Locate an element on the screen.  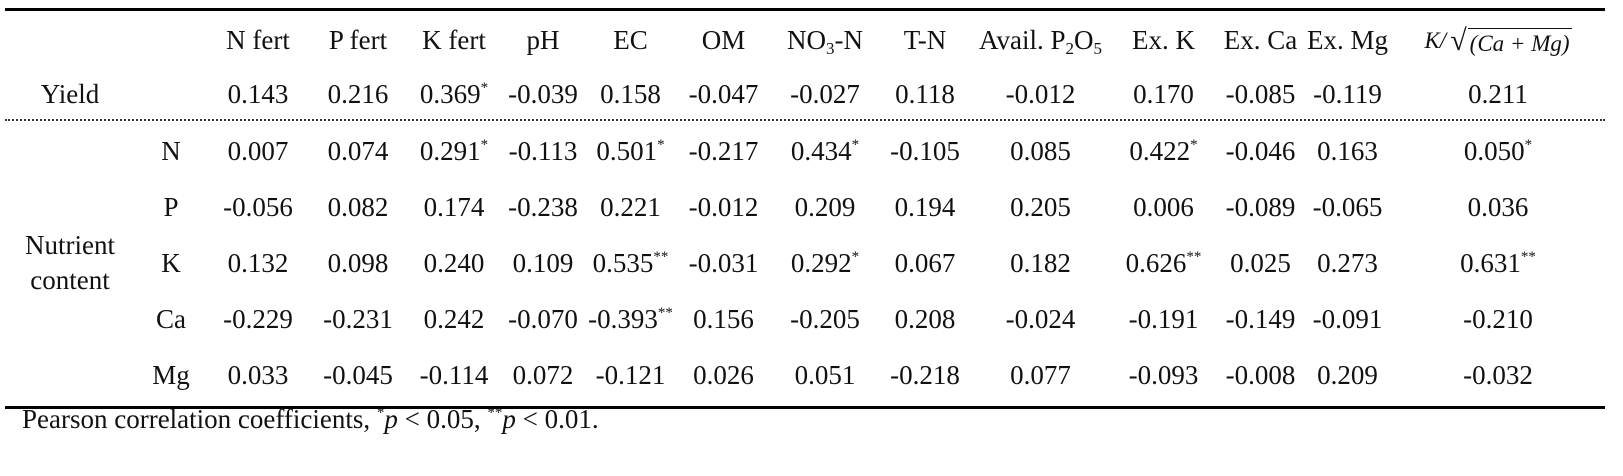
value-cell: 0.422* is located at coordinates (1163, 151).